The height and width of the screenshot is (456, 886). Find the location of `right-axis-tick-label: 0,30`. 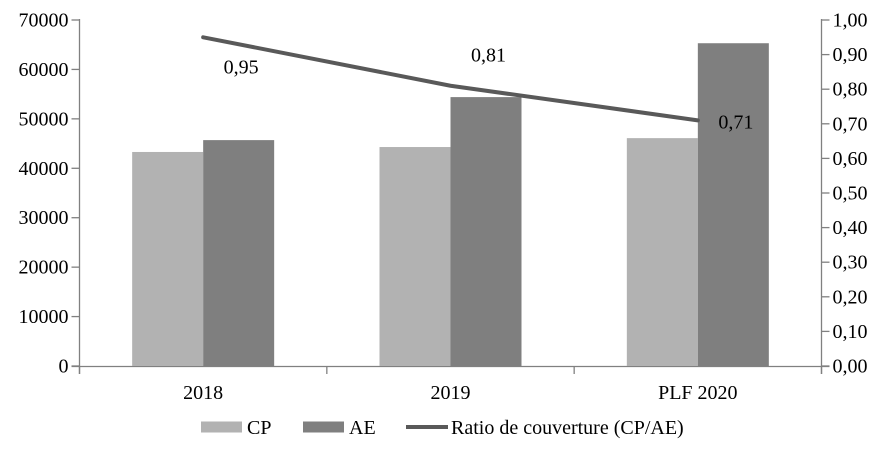

right-axis-tick-label: 0,30 is located at coordinates (850, 263).